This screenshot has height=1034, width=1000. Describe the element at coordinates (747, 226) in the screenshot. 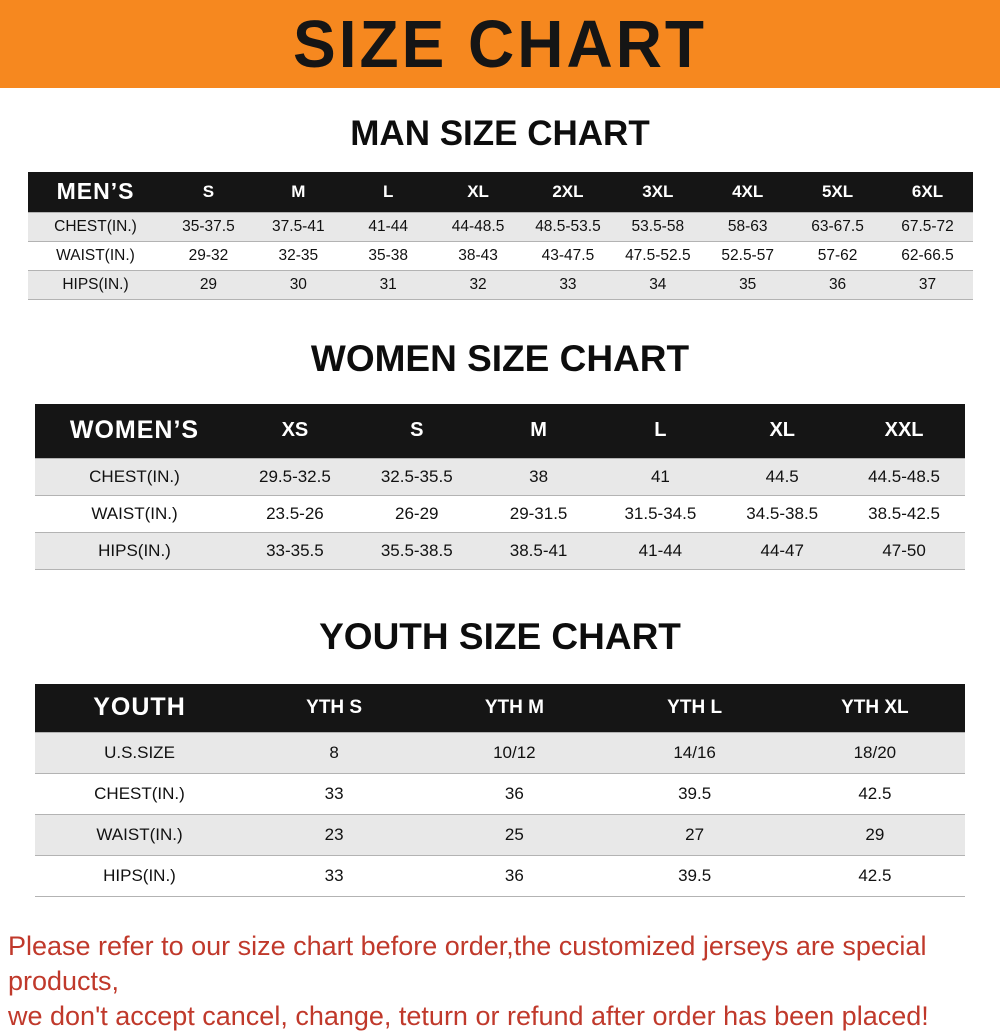

I see `cell-value: 58-63` at that location.